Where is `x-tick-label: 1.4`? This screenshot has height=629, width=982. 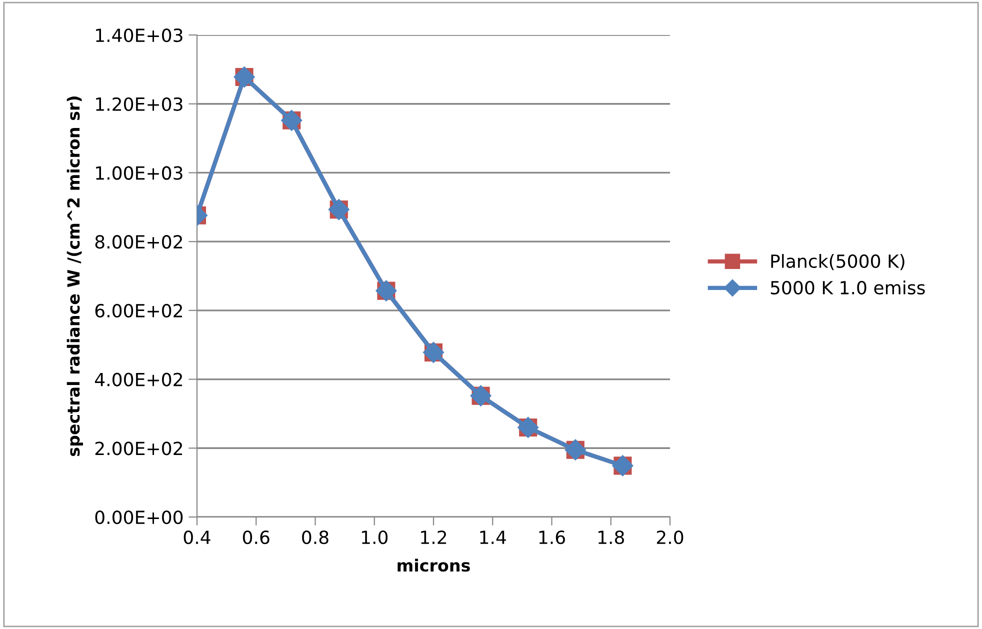
x-tick-label: 1.4 is located at coordinates (493, 537).